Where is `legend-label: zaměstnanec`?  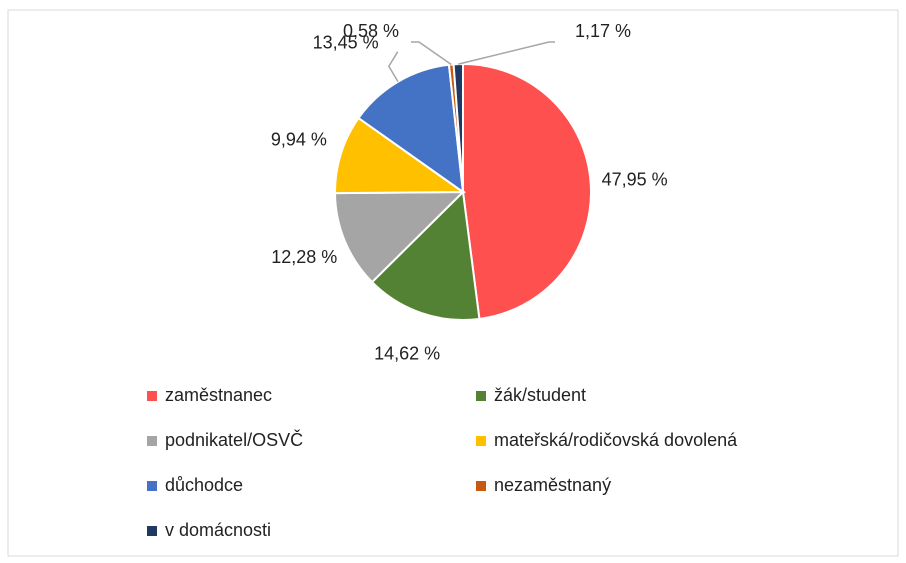 legend-label: zaměstnanec is located at coordinates (218, 395).